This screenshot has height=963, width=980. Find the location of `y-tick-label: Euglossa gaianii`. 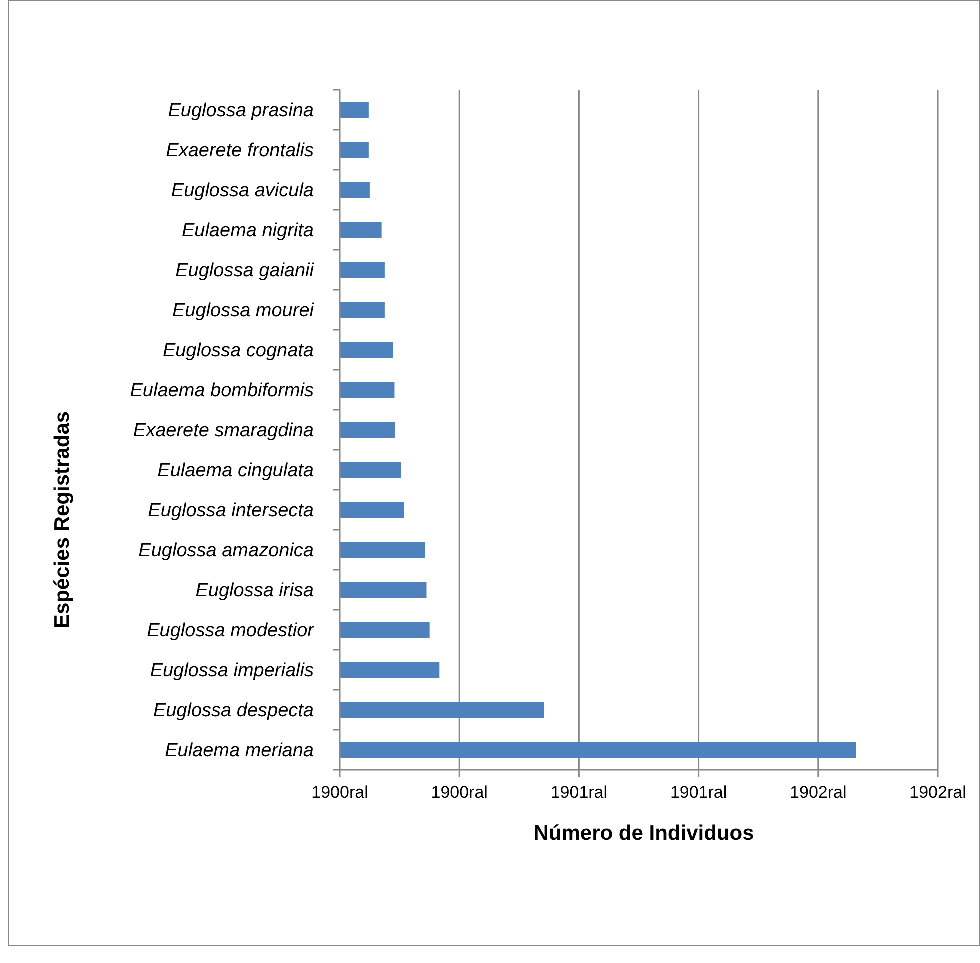

y-tick-label: Euglossa gaianii is located at coordinates (245, 271).